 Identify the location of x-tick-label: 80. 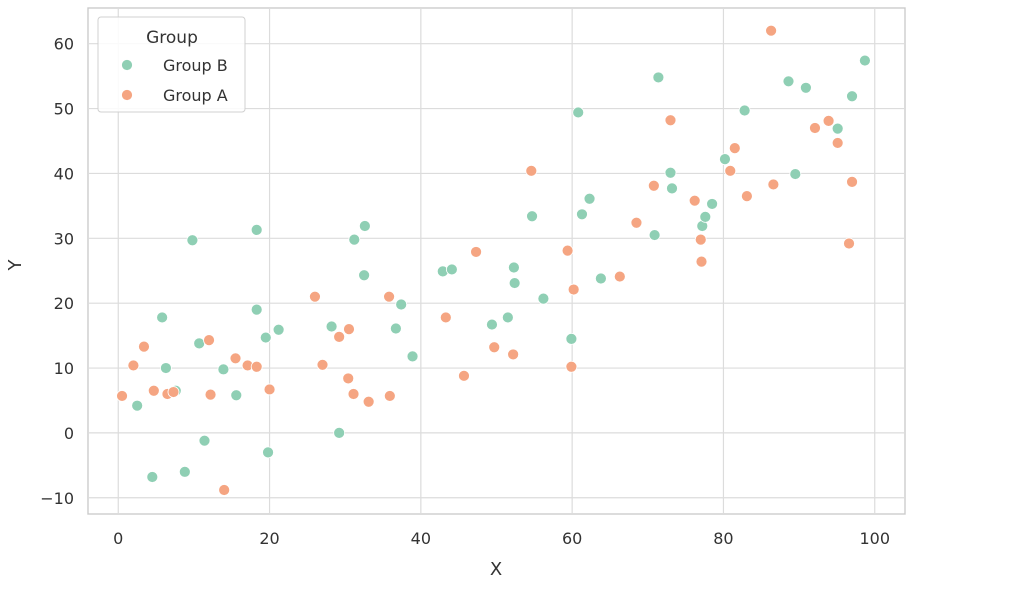
(723, 538).